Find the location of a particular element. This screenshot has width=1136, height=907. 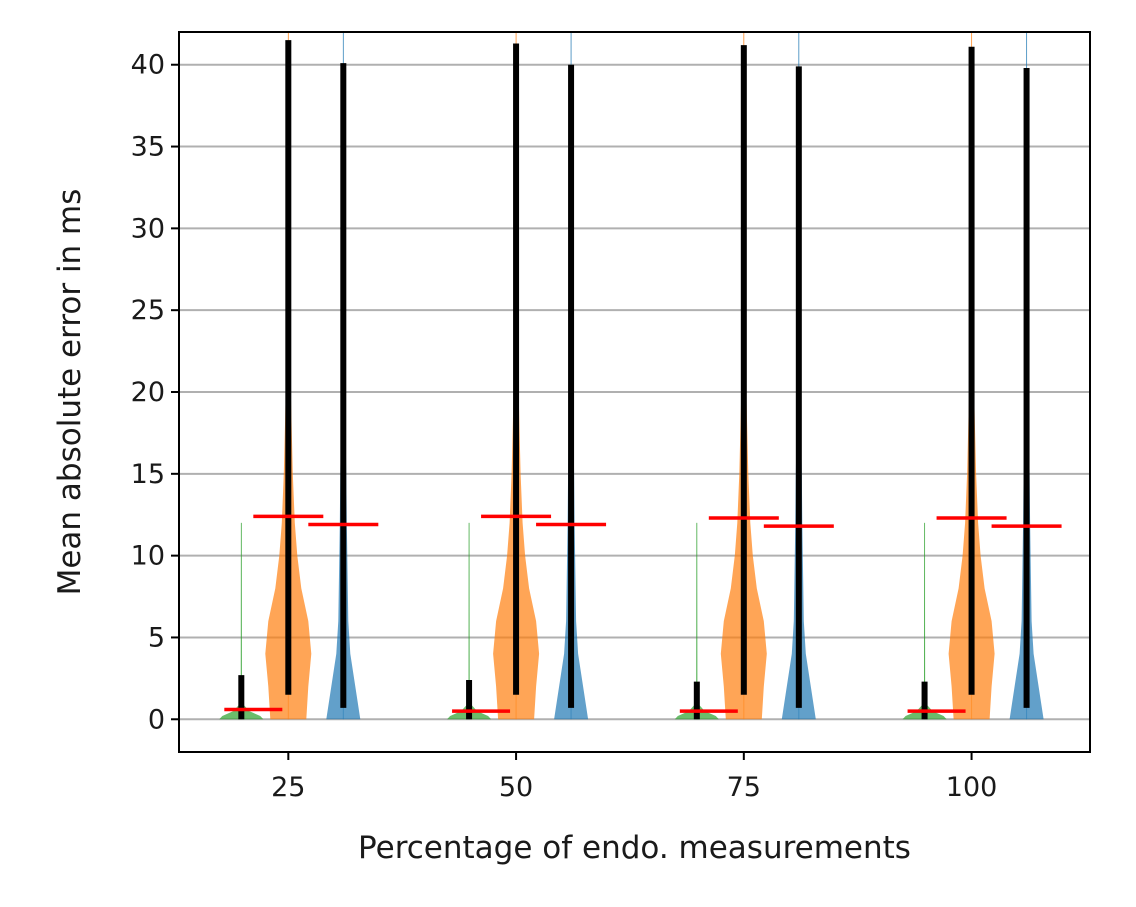

y-axis-label: Mean absolute error in ms is located at coordinates (70, 392).